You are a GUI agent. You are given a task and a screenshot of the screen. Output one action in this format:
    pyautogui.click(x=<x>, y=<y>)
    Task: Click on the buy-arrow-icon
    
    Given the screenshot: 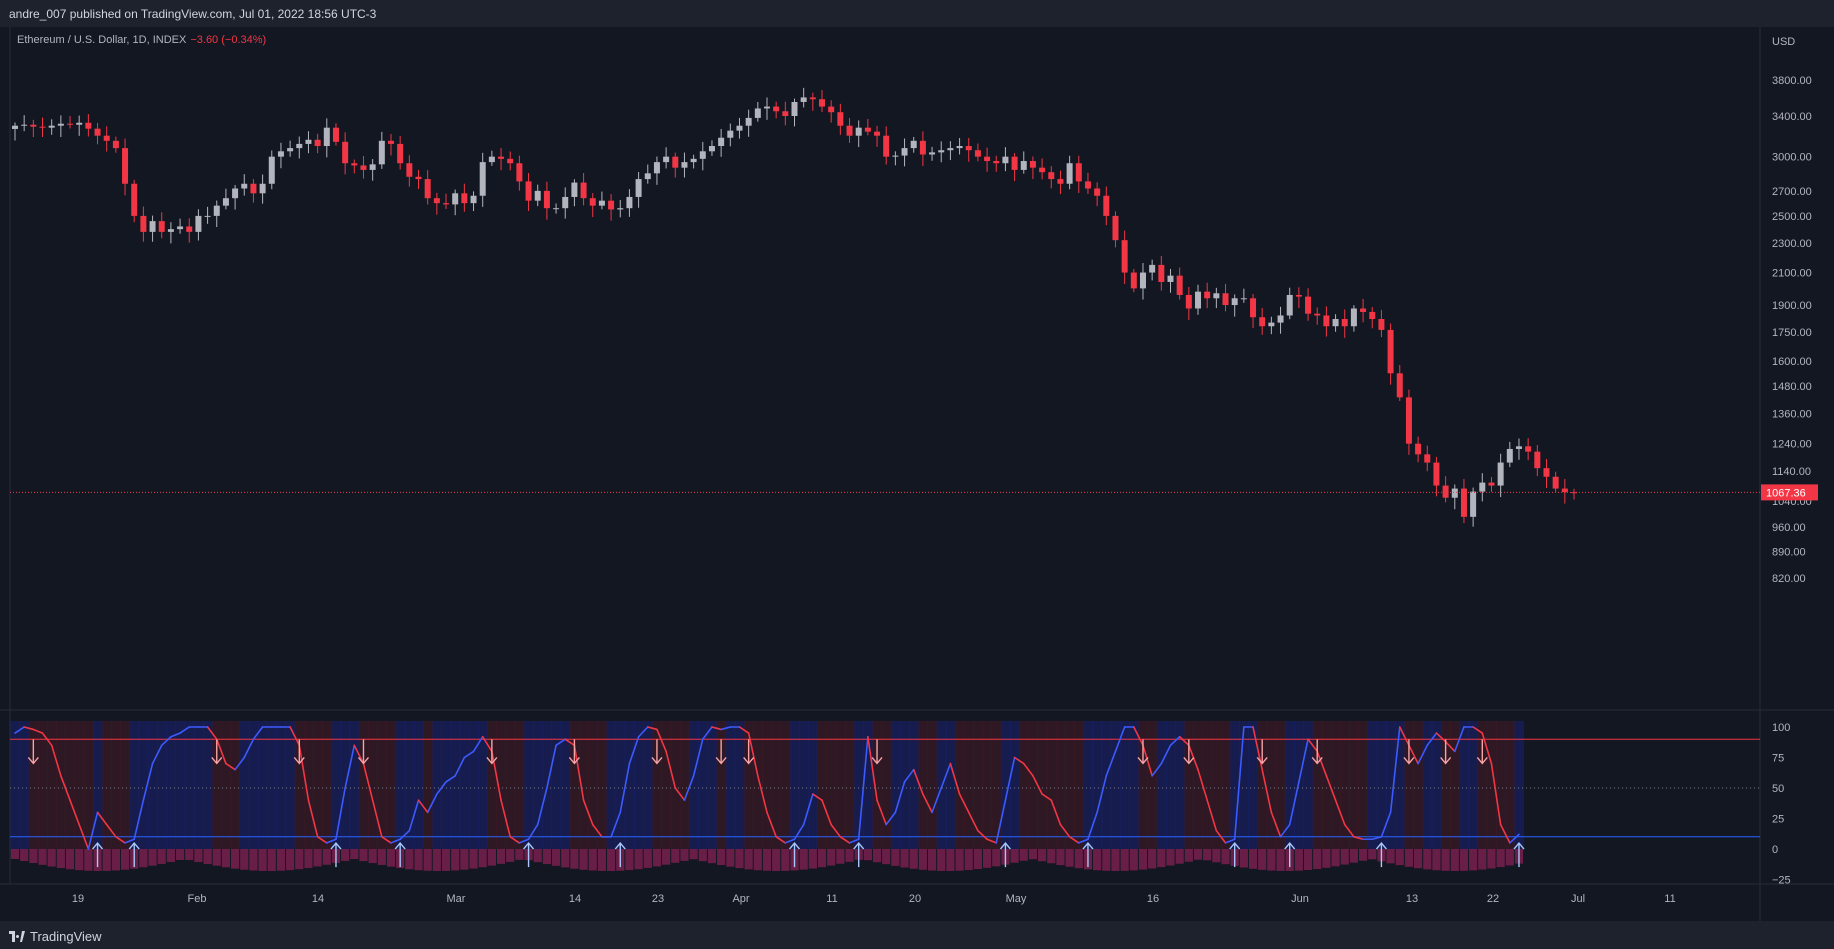 What is the action you would take?
    pyautogui.click(x=97, y=846)
    